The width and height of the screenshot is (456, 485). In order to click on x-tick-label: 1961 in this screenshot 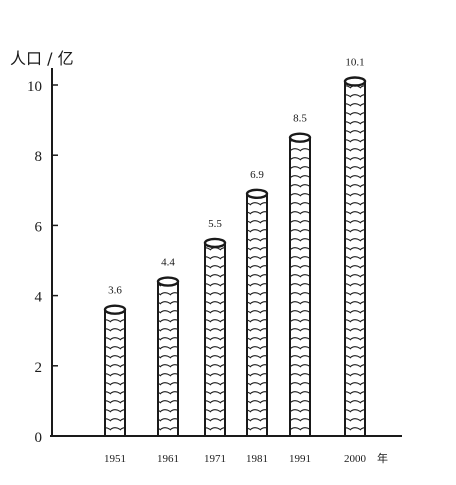, I will do `click(168, 459)`.